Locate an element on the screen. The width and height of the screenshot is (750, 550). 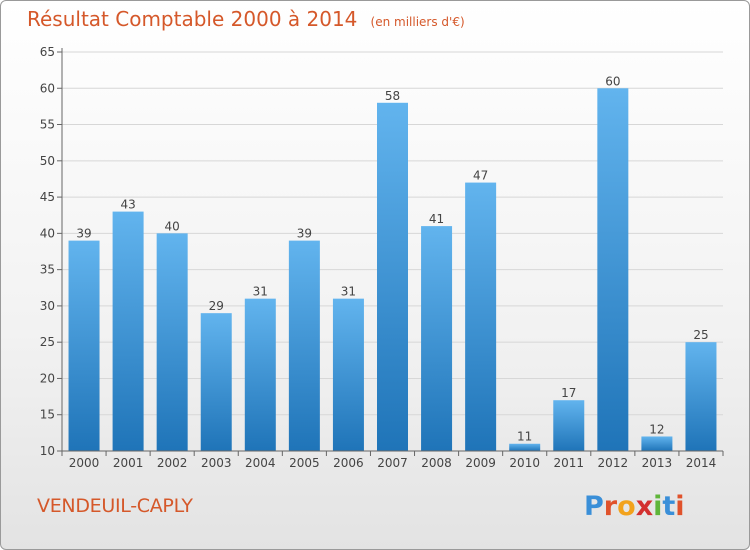
logo-letter: r is located at coordinates (610, 506).